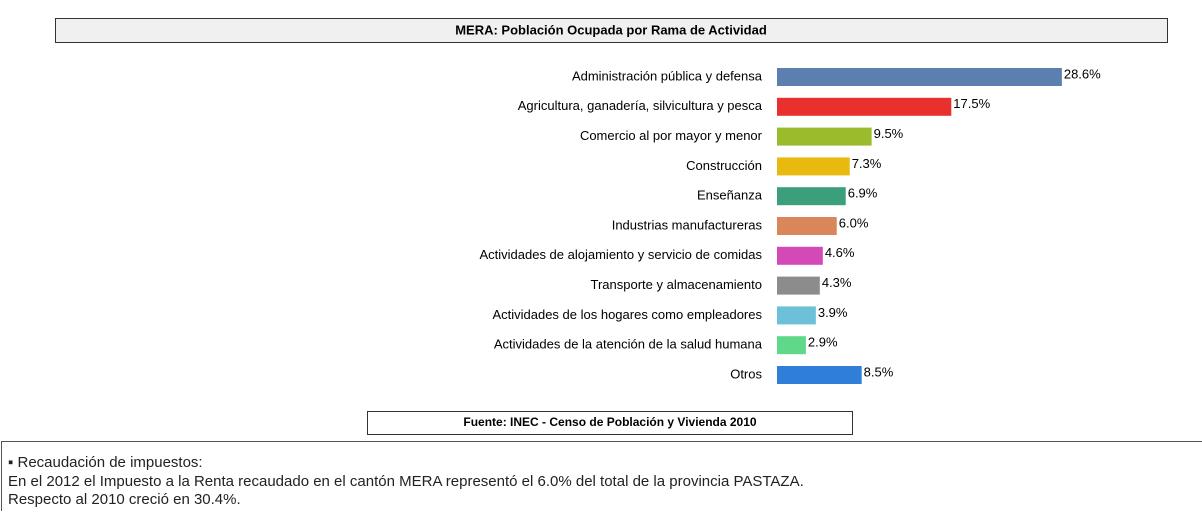 The height and width of the screenshot is (516, 1202). Describe the element at coordinates (667, 75) in the screenshot. I see `category-label: Administración pública y defensa` at that location.